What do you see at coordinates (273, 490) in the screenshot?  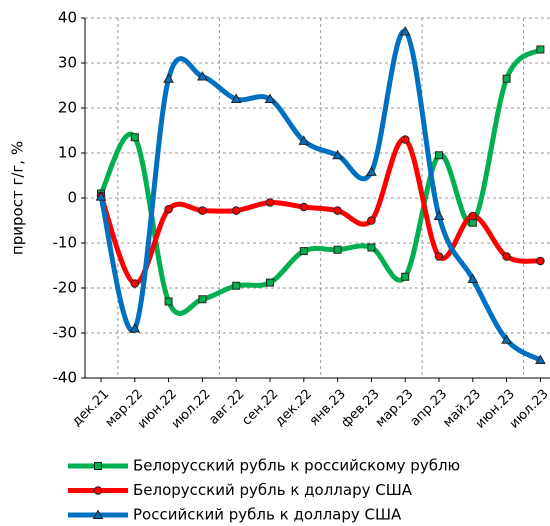 I see `legend-label: Белорусский рубль к доллару США` at bounding box center [273, 490].